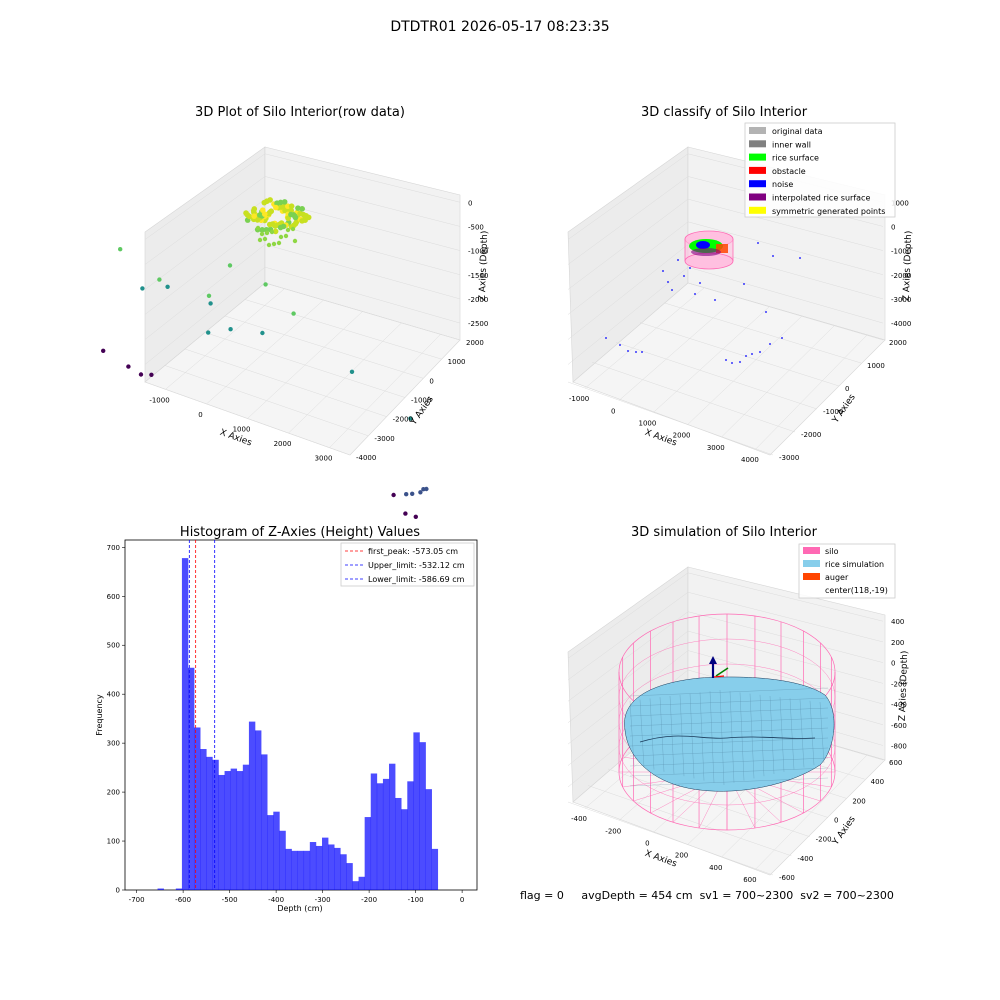 This screenshot has width=1000, height=1000. What do you see at coordinates (820, 170) in the screenshot?
I see `panel2-legend-frame` at bounding box center [820, 170].